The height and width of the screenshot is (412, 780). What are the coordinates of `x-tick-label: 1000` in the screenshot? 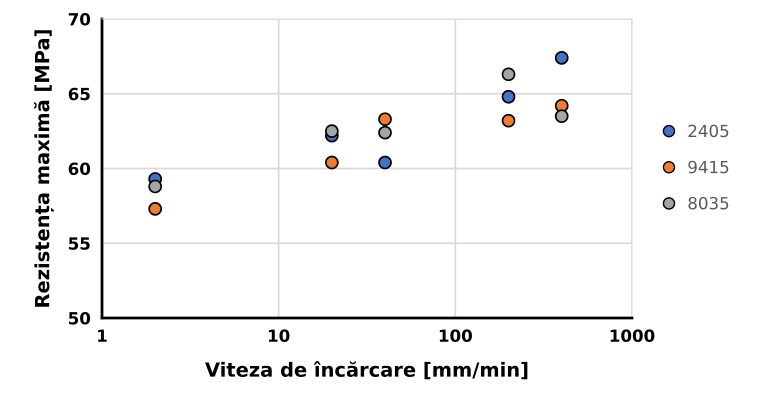 It's located at (632, 335).